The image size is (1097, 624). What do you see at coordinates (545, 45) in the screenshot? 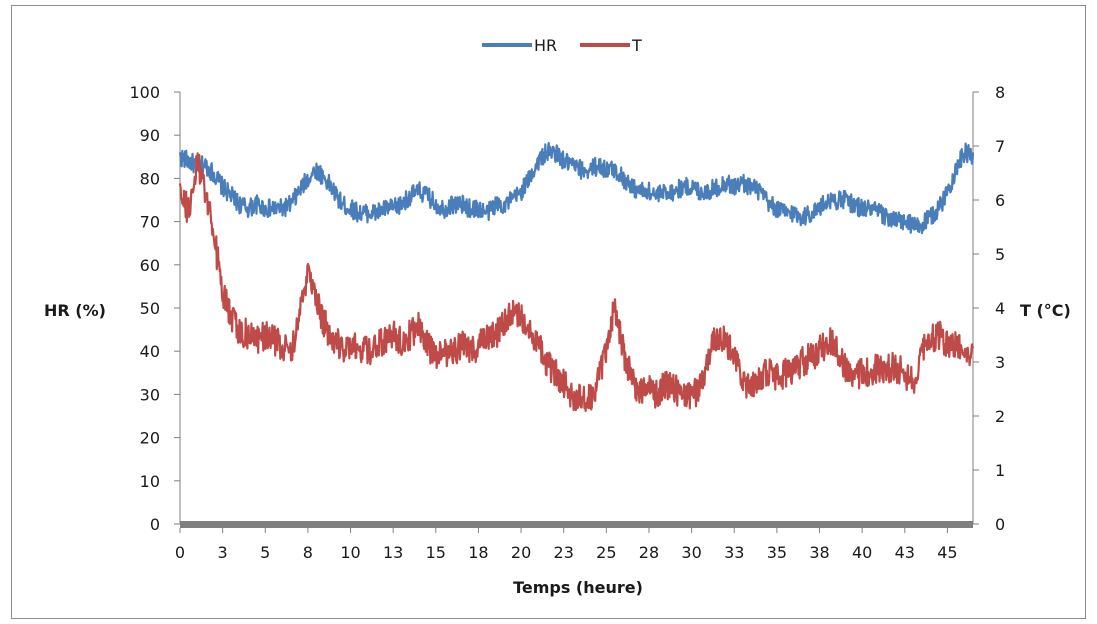
I see `legend-label-hr: HR` at bounding box center [545, 45].